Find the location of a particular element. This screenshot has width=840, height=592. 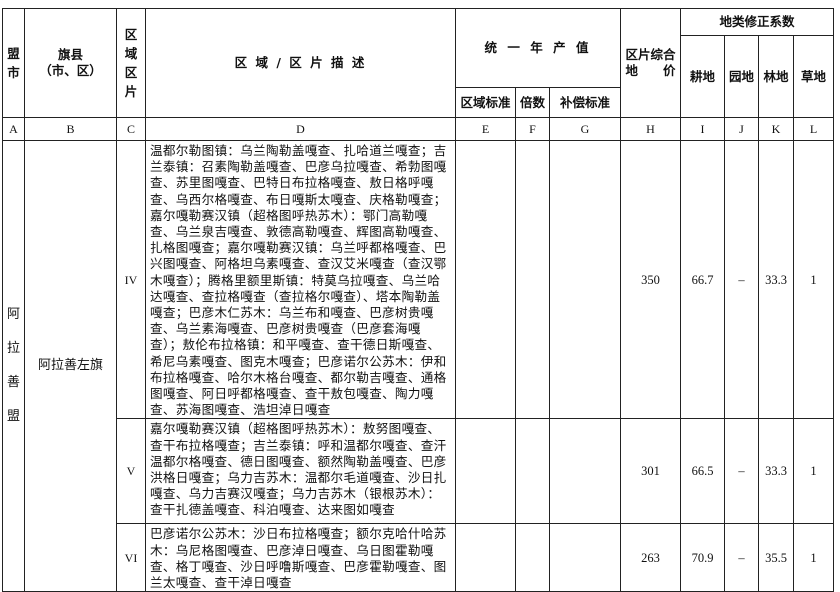

league-cell: 阿拉善盟 is located at coordinates (13, 365).